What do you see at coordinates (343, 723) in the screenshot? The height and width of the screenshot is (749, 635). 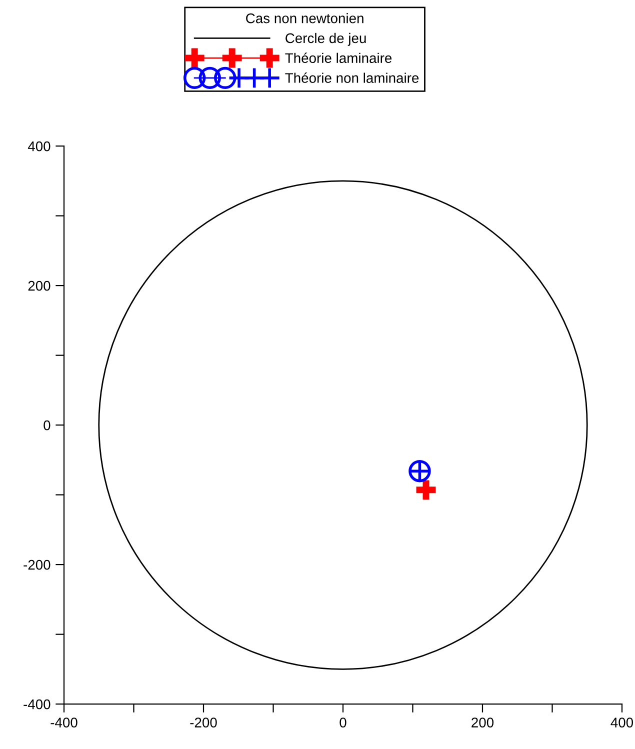 I see `x-tick-label: 0` at bounding box center [343, 723].